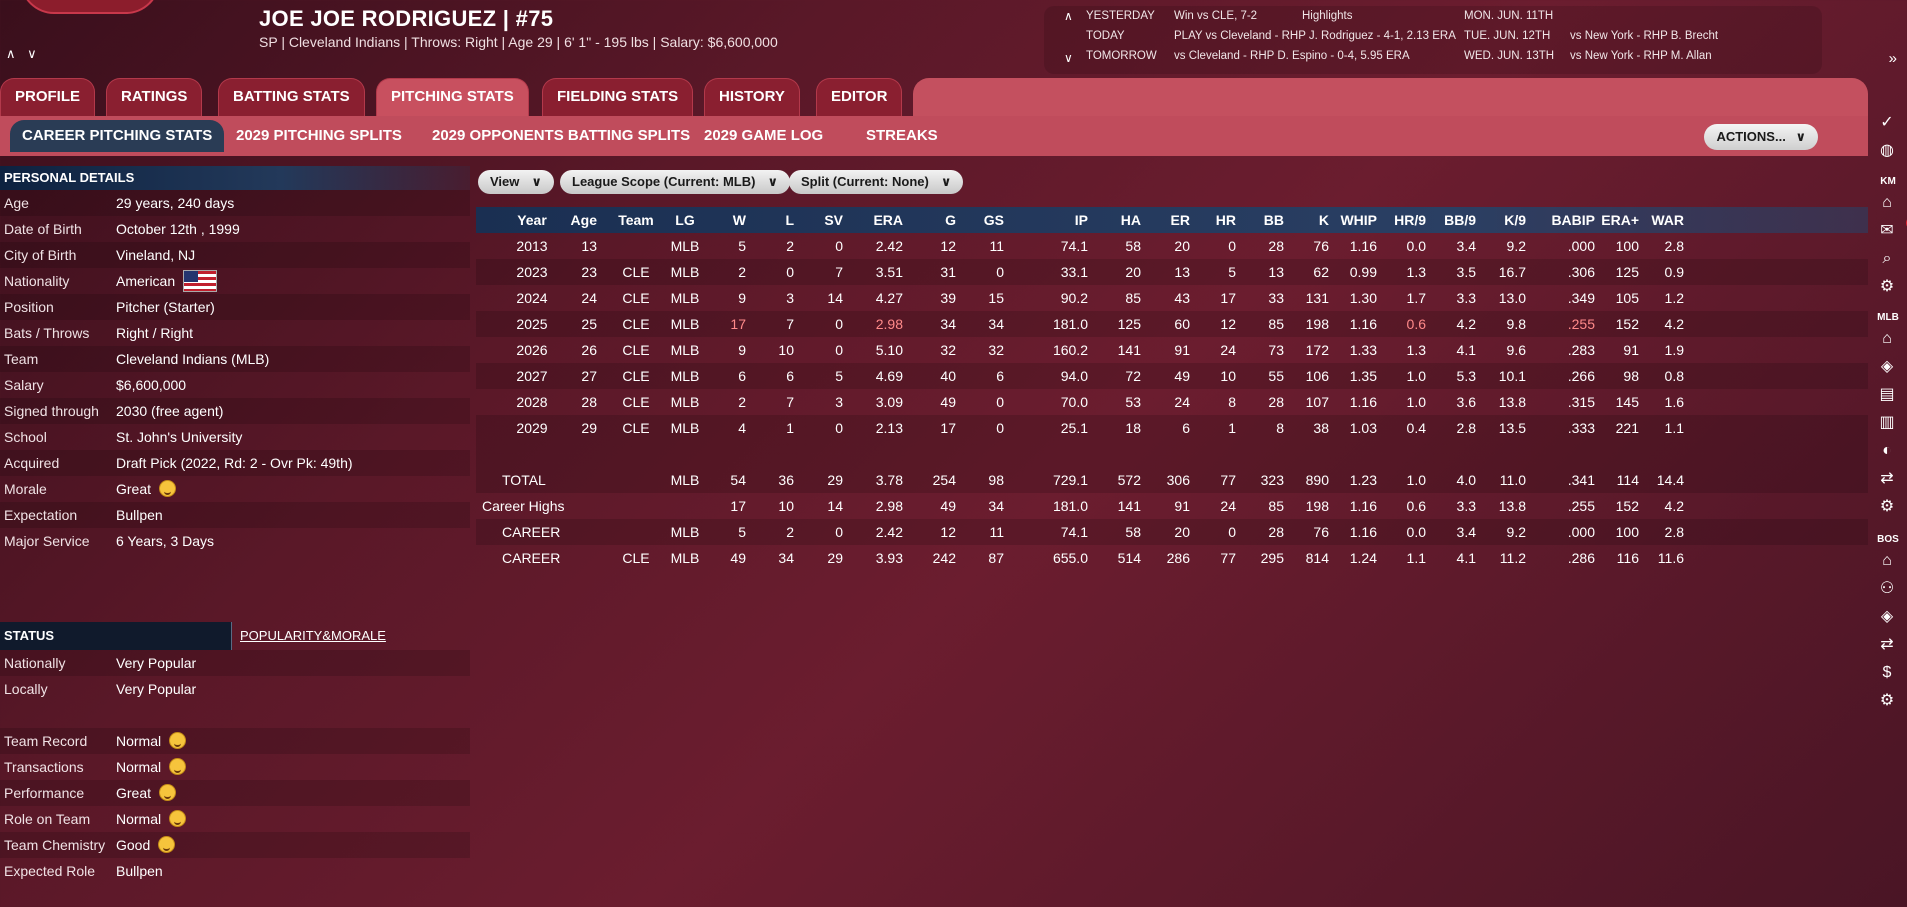  What do you see at coordinates (1573, 220) in the screenshot?
I see `column-header: BABIP` at bounding box center [1573, 220].